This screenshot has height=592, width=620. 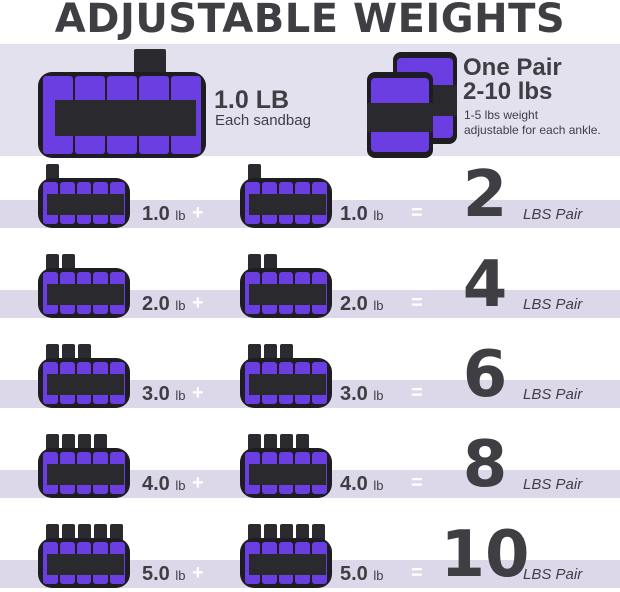 What do you see at coordinates (164, 574) in the screenshot?
I see `left-weight: 5.0 lb` at bounding box center [164, 574].